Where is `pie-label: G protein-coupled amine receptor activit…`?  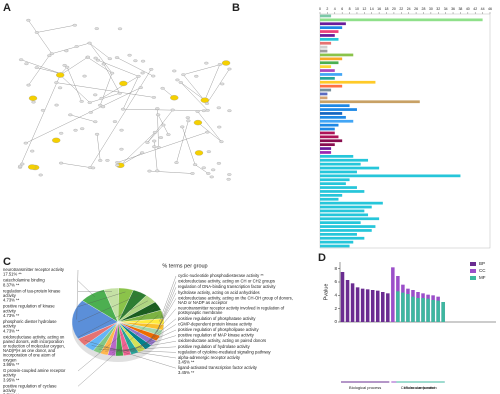
pie-label: G protein-coupled amine receptor activit… is located at coordinates (35, 373).